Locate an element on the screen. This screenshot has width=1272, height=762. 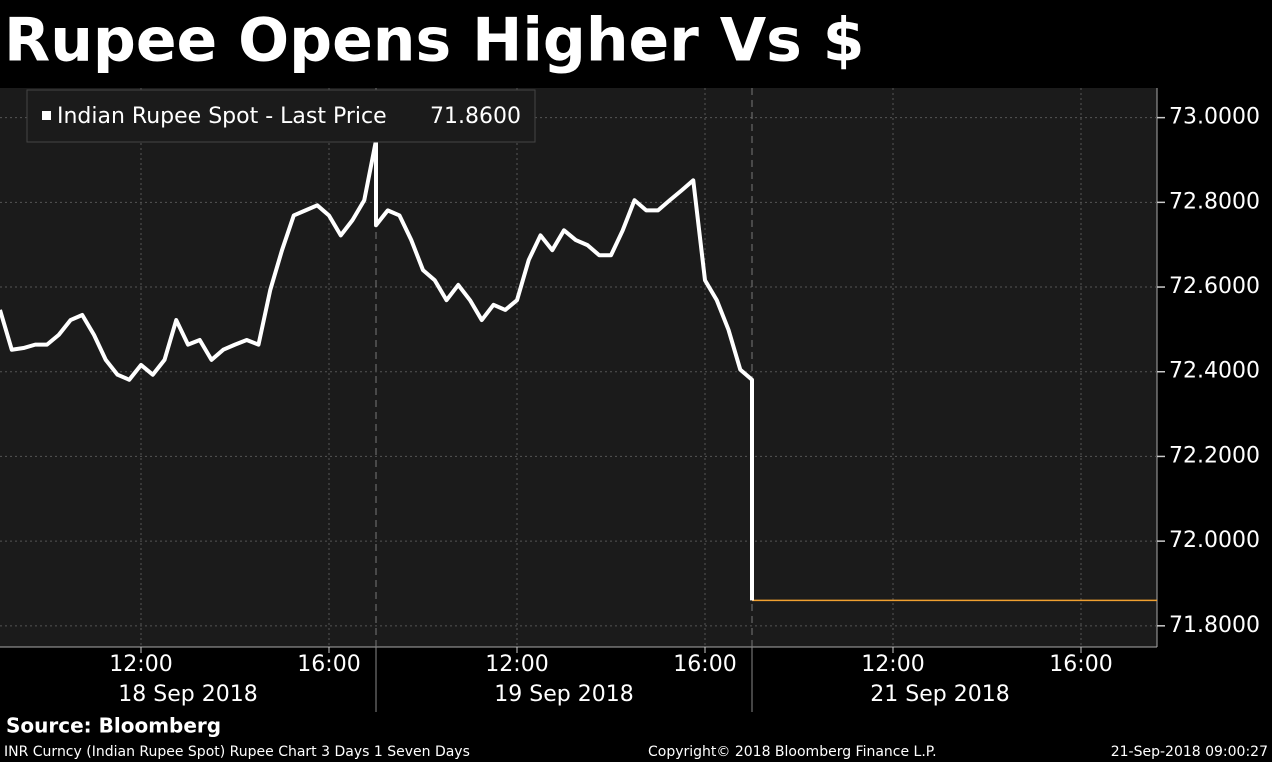
y-tick-label: 72.8000 is located at coordinates (1214, 201).